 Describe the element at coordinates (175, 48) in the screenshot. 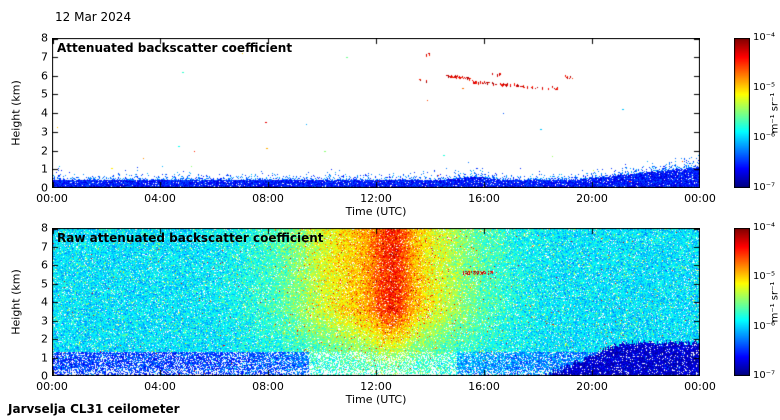

I see `panel1-title: Attenuated backscatter coefficient` at that location.